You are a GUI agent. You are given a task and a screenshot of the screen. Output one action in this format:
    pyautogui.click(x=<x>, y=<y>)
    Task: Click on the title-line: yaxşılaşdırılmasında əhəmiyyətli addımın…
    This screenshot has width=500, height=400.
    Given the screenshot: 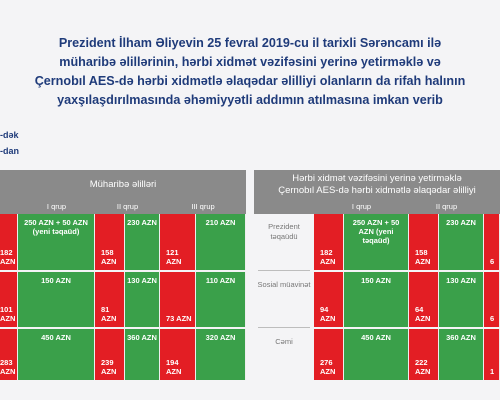 What is the action you would take?
    pyautogui.click(x=250, y=100)
    